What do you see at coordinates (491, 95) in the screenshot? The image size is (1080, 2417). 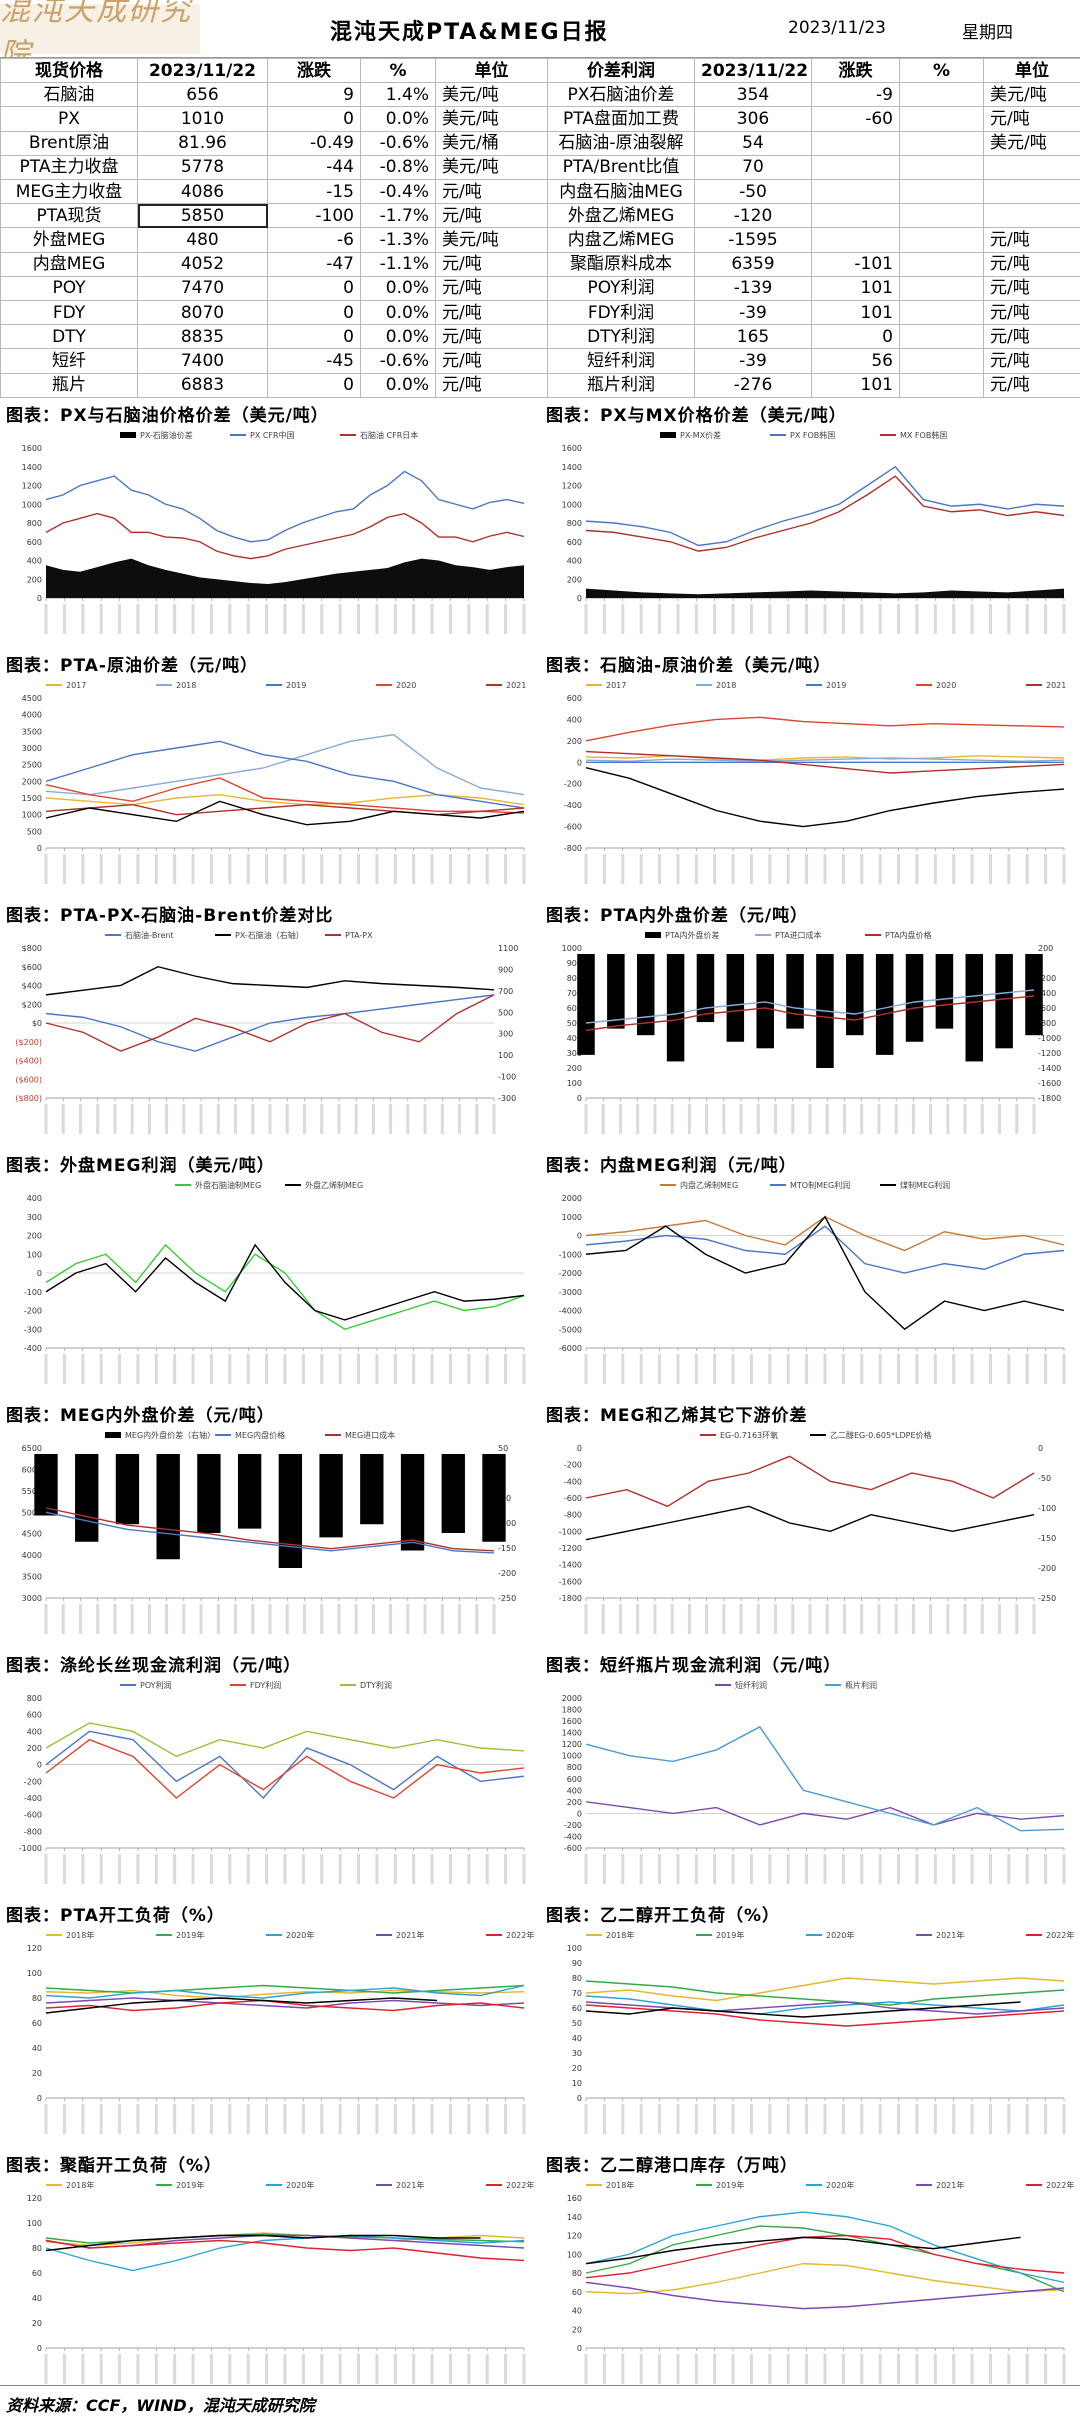 I see `table-cell: 美元/吨` at bounding box center [491, 95].